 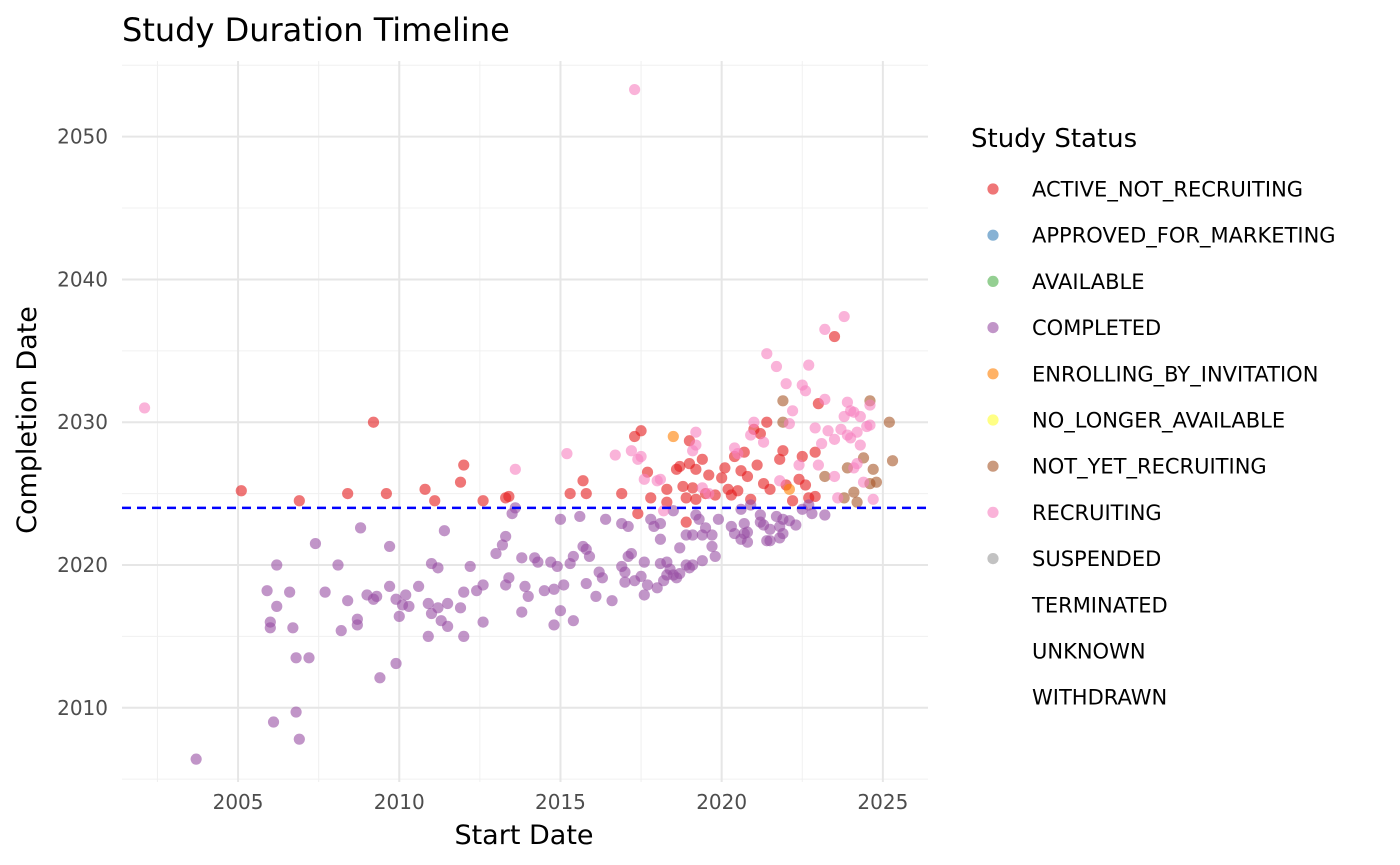 I want to click on legend-label: AVAILABLE, so click(x=1088, y=282).